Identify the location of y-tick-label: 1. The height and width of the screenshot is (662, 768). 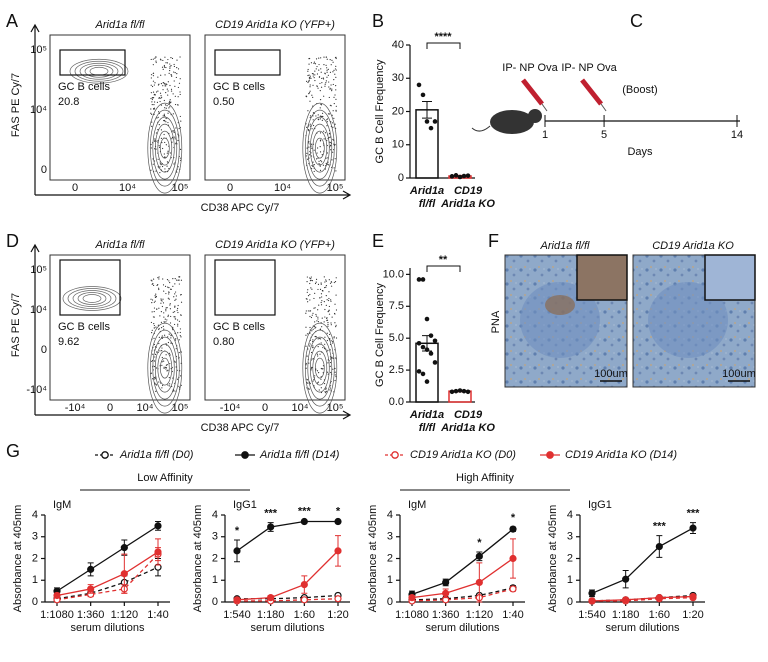
(215, 580).